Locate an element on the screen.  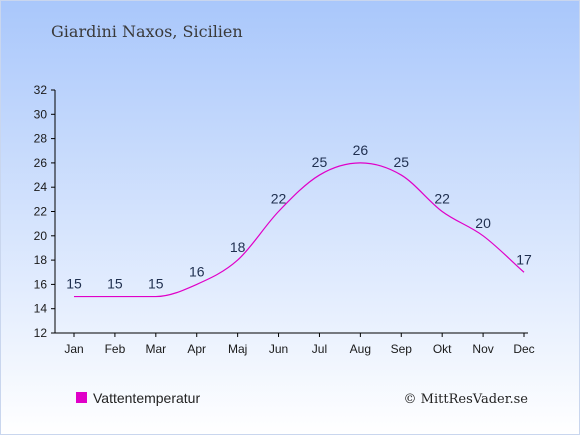
x-tick-group: Jan Feb Mar Apr Maj Jun Jul Aug Sep Okt Nov Dec is located at coordinates (299, 344).